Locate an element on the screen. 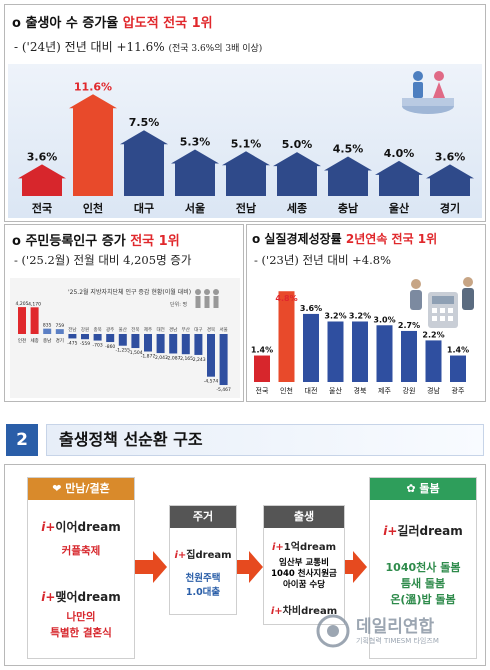  population-value-label-5: -559 is located at coordinates (85, 344).